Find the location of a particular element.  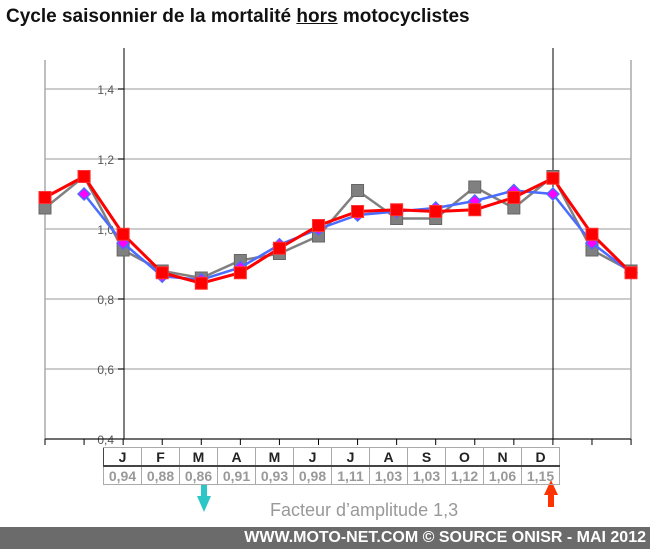

month-header: O is located at coordinates (464, 457).